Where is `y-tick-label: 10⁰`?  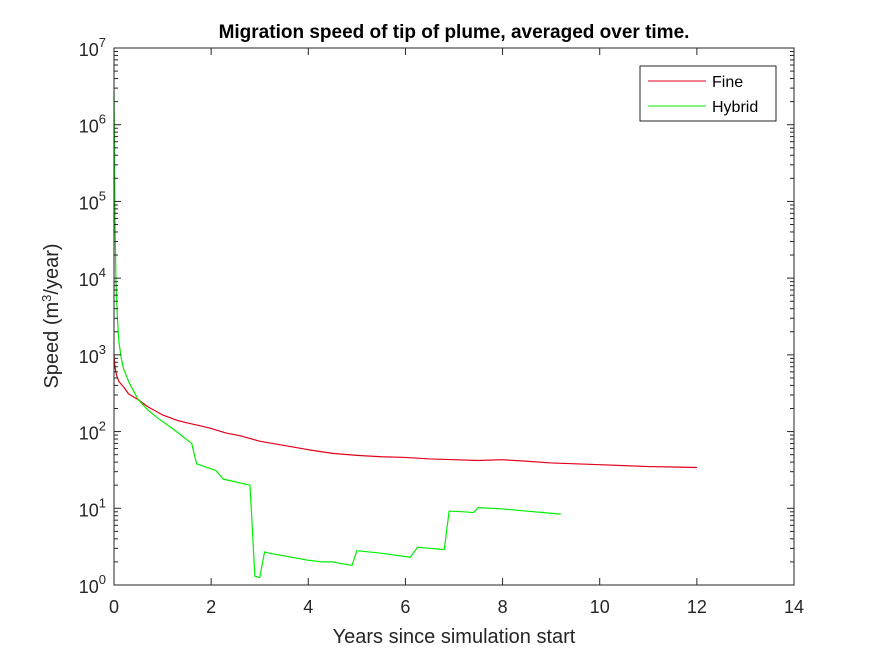
y-tick-label: 10⁰ is located at coordinates (92, 584).